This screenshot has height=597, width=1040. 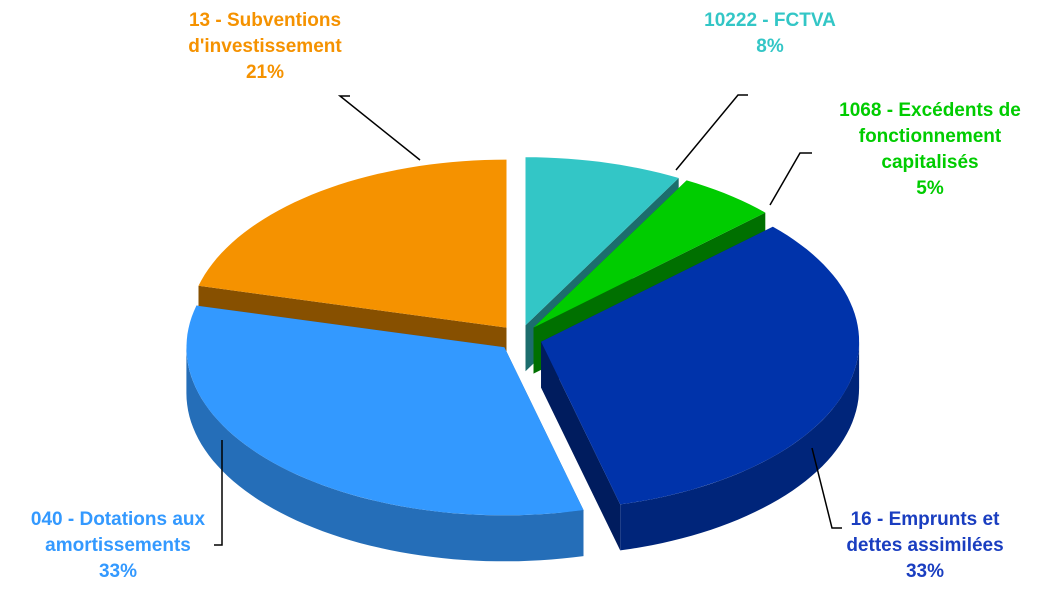 I want to click on data-label: 16 - Emprunts et dettes assimilées 33%, so click(x=925, y=546).